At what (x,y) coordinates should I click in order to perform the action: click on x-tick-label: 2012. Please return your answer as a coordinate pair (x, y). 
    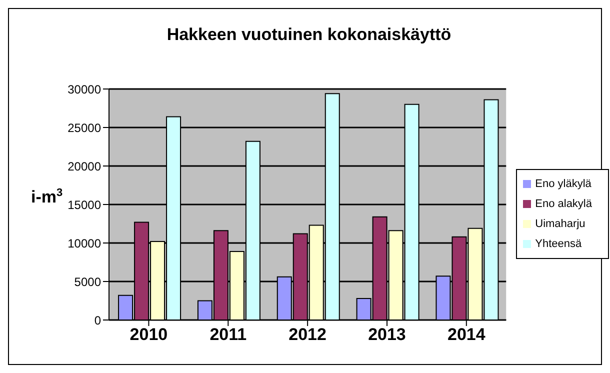
    Looking at the image, I should click on (307, 334).